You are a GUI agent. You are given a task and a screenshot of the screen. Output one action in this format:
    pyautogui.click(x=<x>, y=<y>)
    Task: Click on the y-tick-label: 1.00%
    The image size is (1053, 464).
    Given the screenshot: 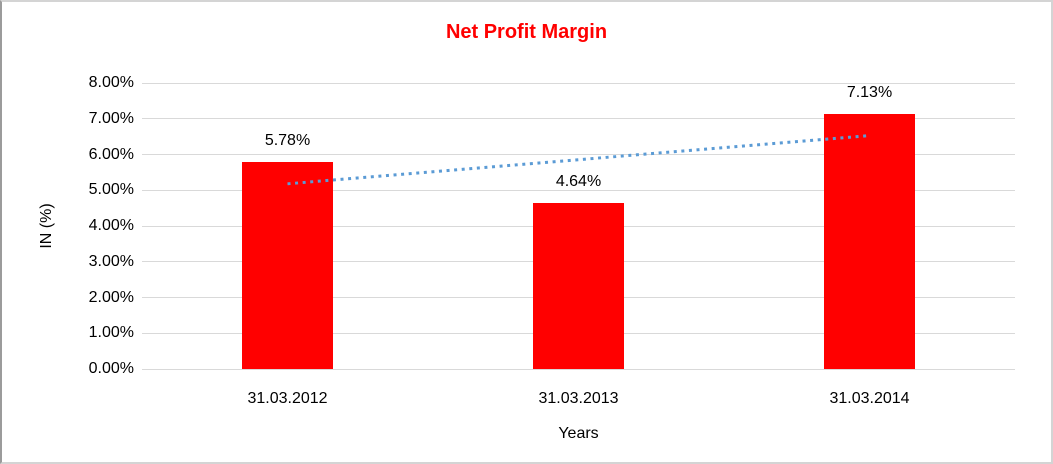 What is the action you would take?
    pyautogui.click(x=111, y=333)
    